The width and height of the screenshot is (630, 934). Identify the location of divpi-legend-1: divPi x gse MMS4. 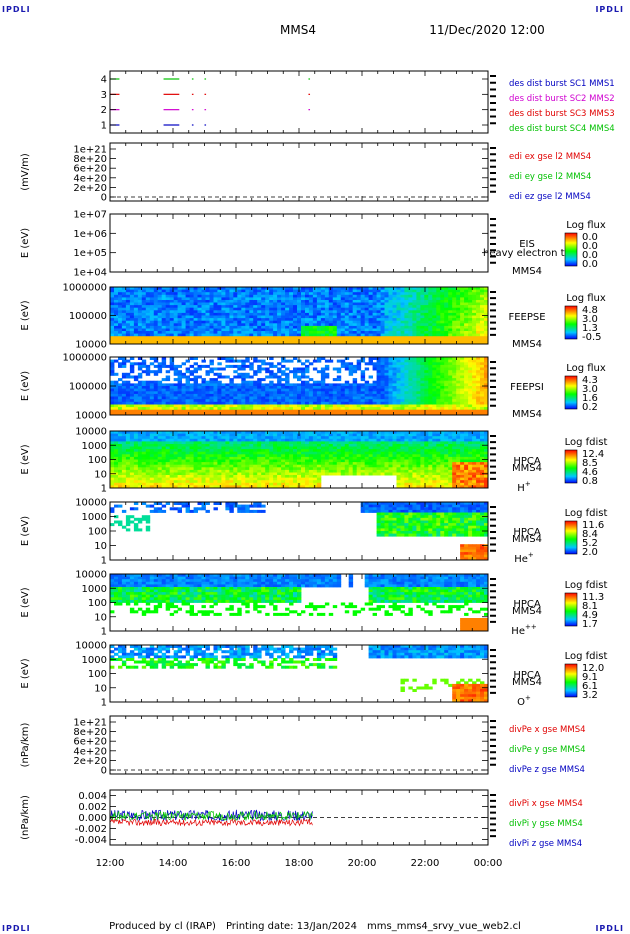
(546, 804).